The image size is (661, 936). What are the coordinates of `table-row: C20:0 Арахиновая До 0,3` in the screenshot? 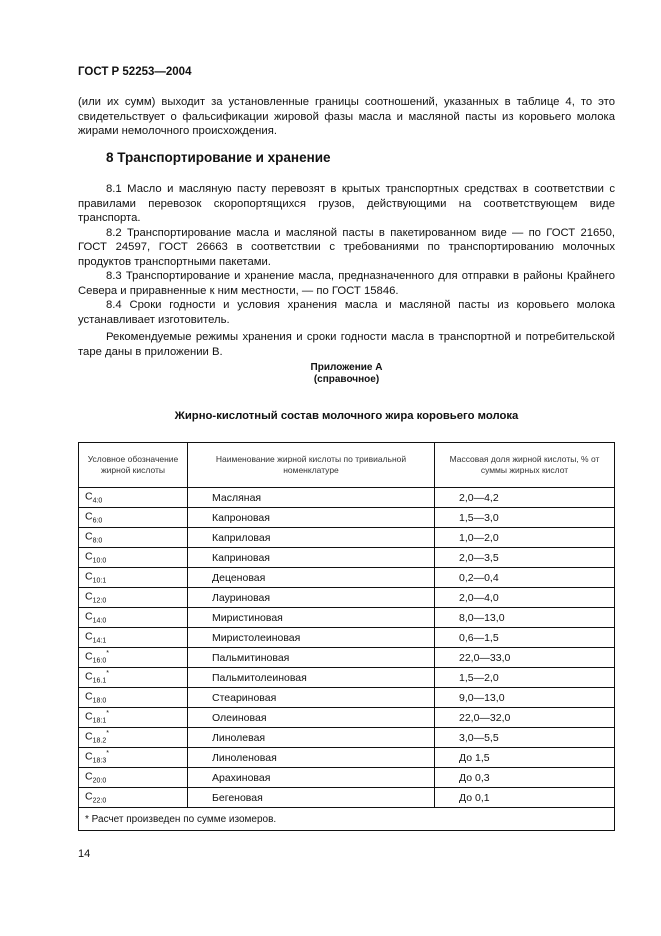 It's located at (346, 777).